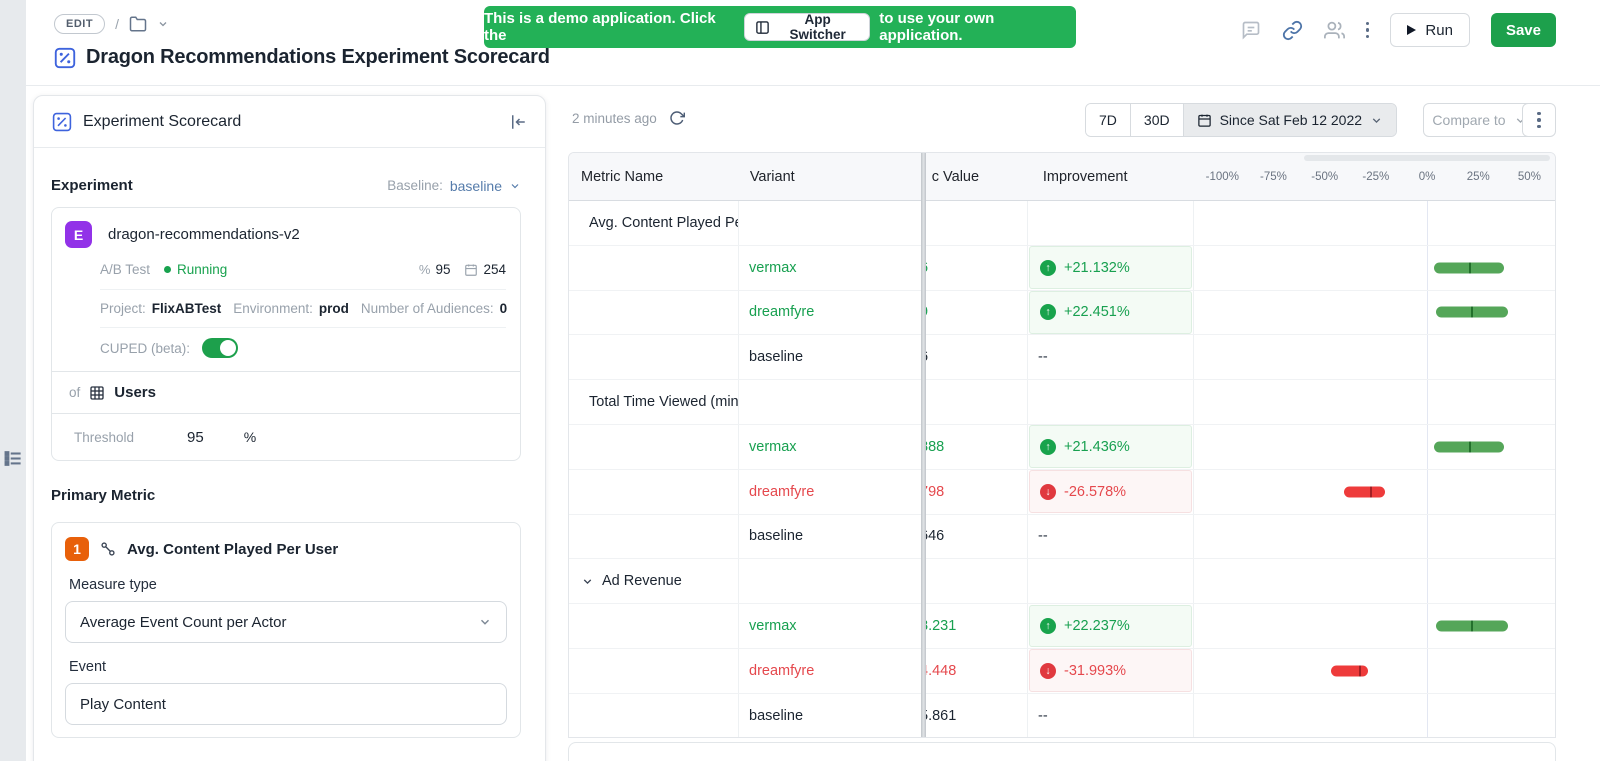  What do you see at coordinates (1062, 223) in the screenshot?
I see `metric-group-row: Avg. Content Played Per User` at bounding box center [1062, 223].